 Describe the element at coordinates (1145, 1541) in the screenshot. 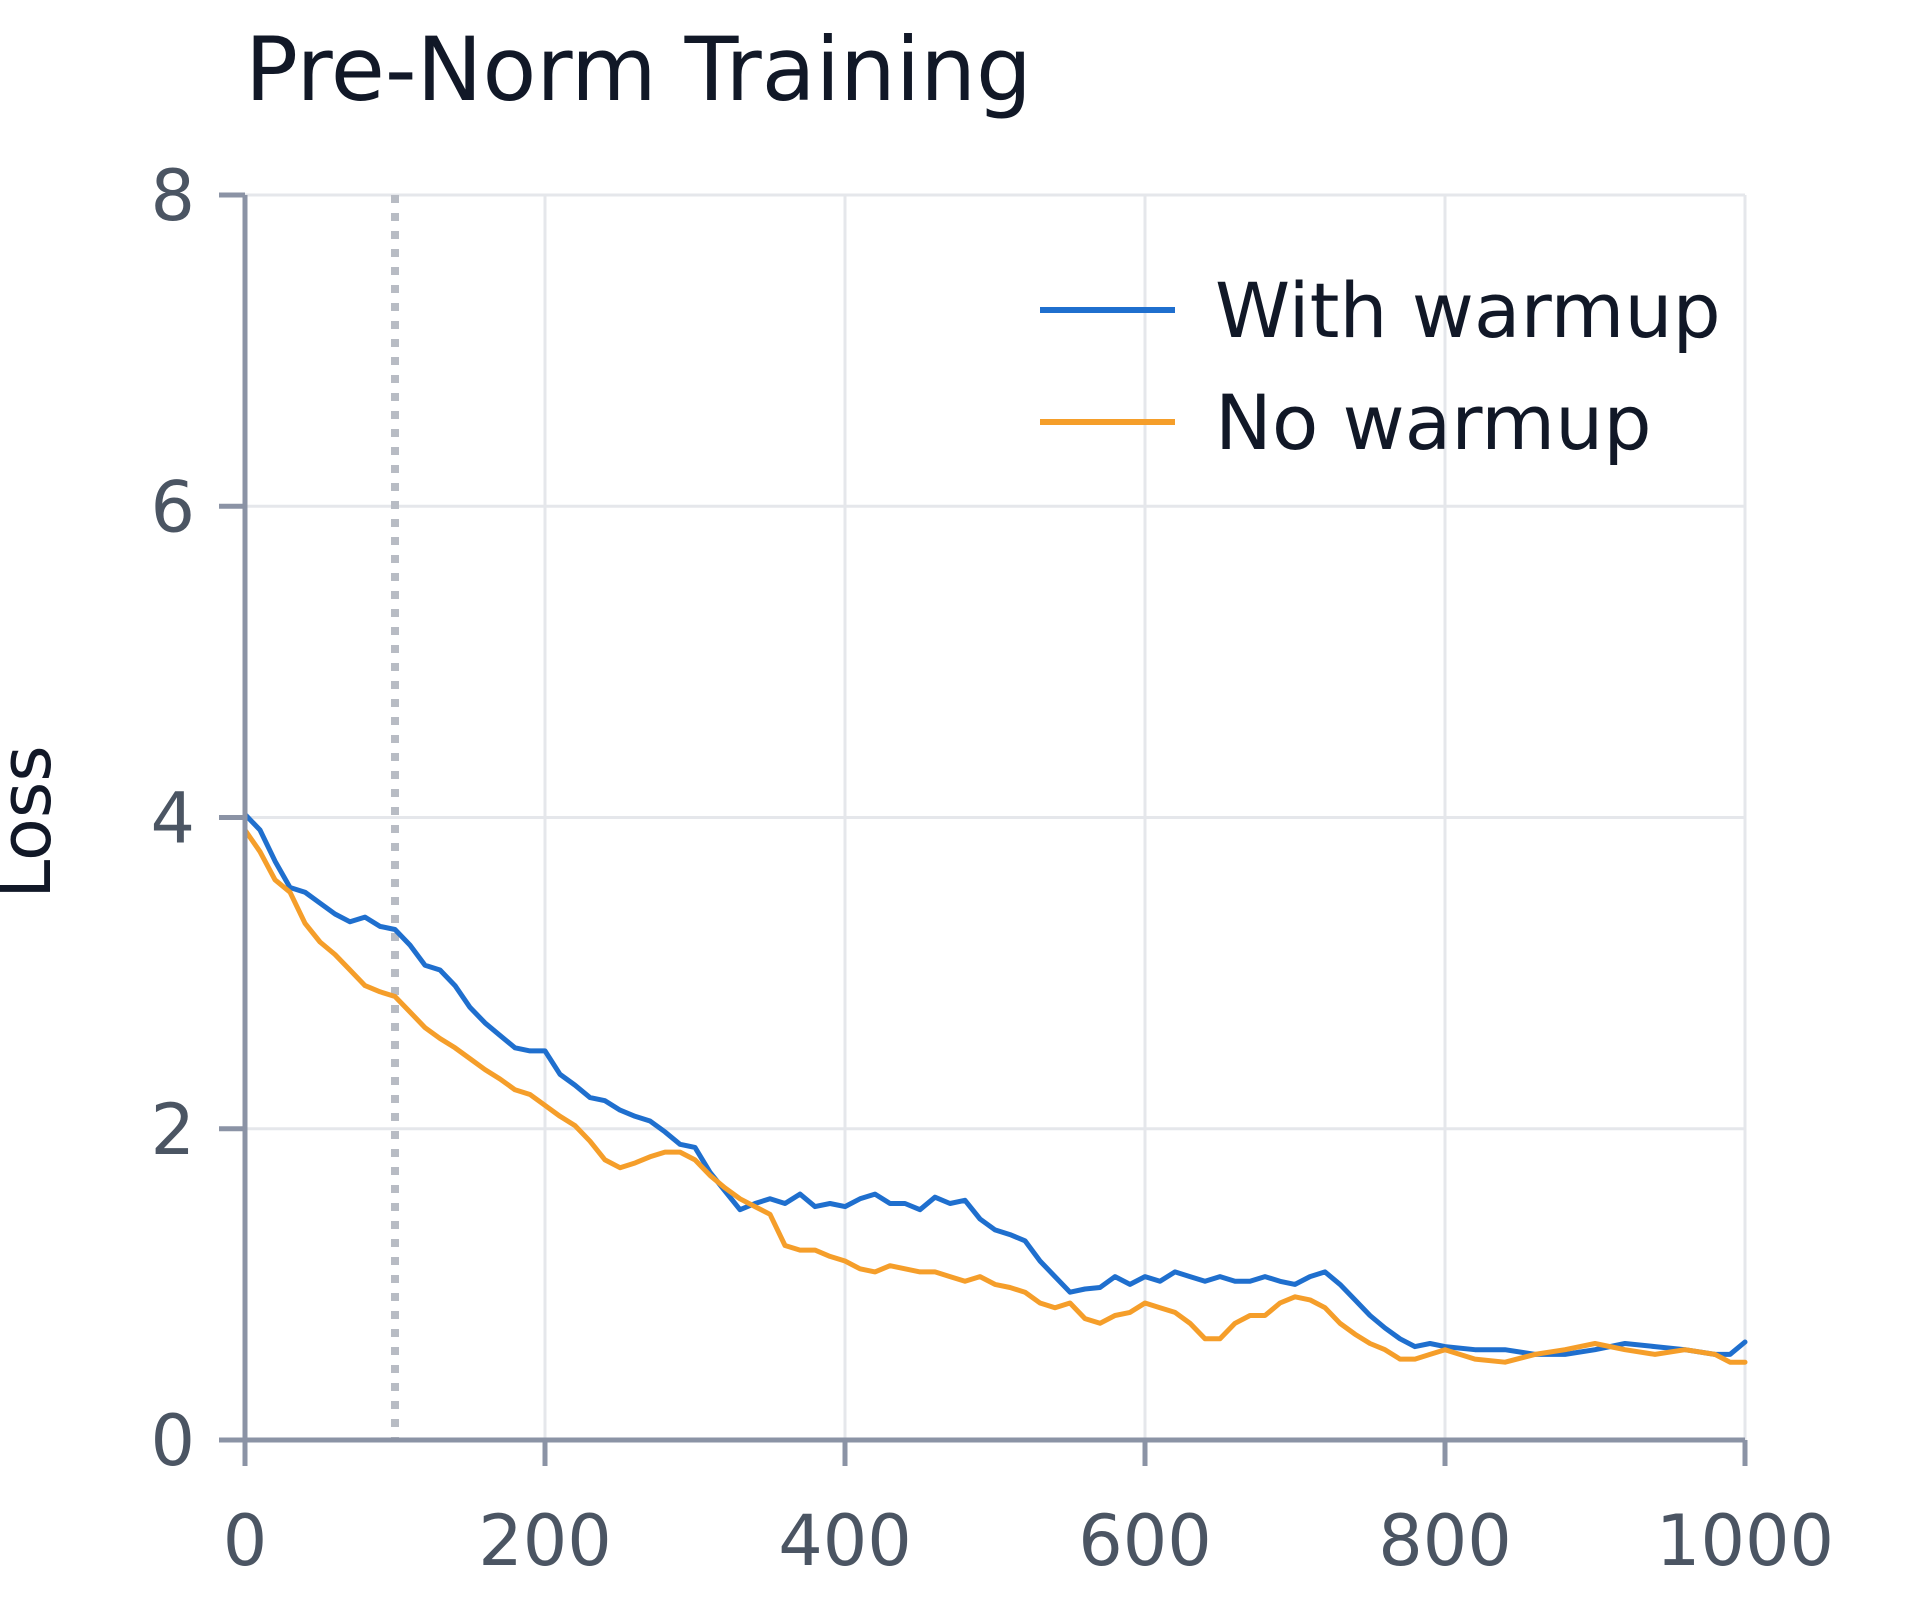

I see `x-tick-label: 600` at that location.